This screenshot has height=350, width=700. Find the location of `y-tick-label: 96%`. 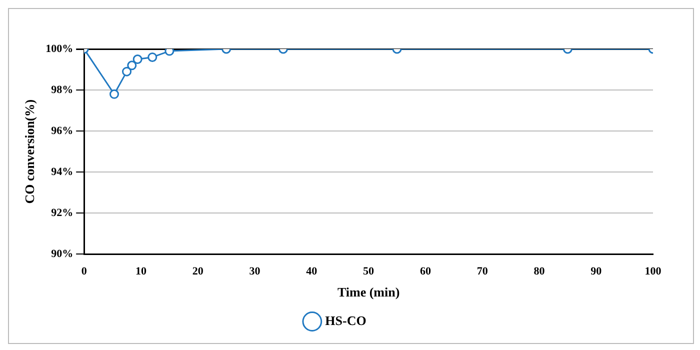

y-tick-label: 96% is located at coordinates (62, 130).